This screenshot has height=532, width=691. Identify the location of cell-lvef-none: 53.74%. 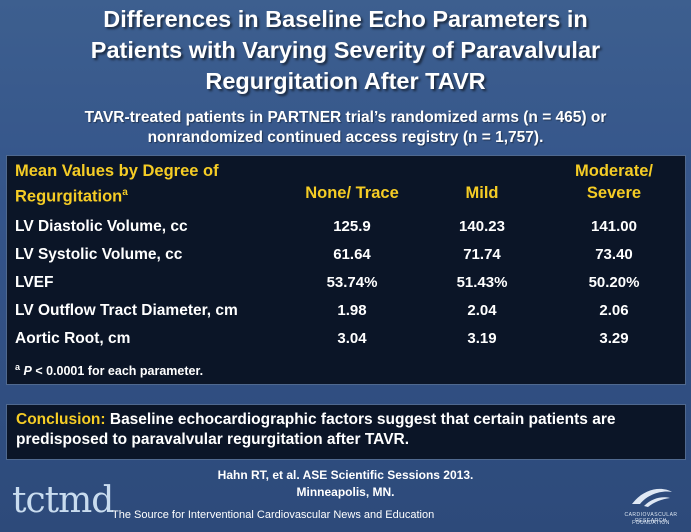
(352, 282).